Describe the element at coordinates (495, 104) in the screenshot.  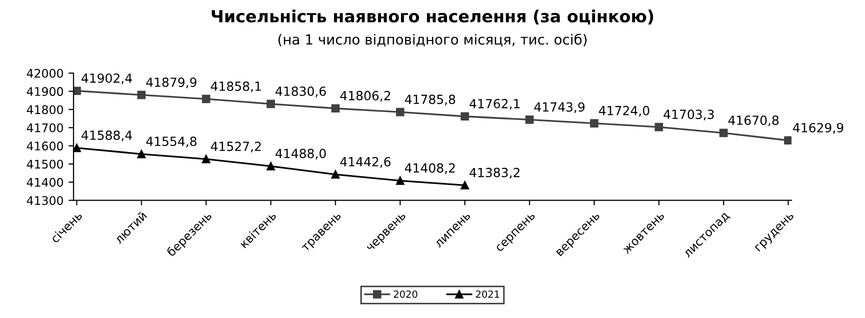
I see `data-label: 41762,1` at that location.